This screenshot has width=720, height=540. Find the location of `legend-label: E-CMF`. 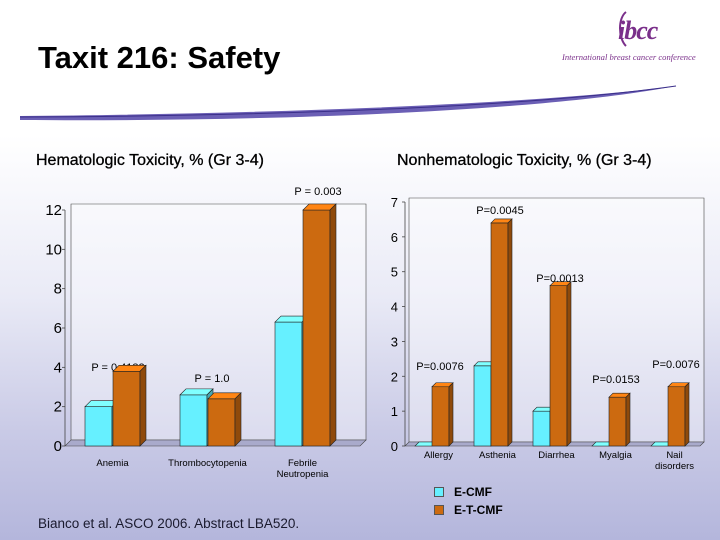

legend-label: E-CMF is located at coordinates (473, 492).